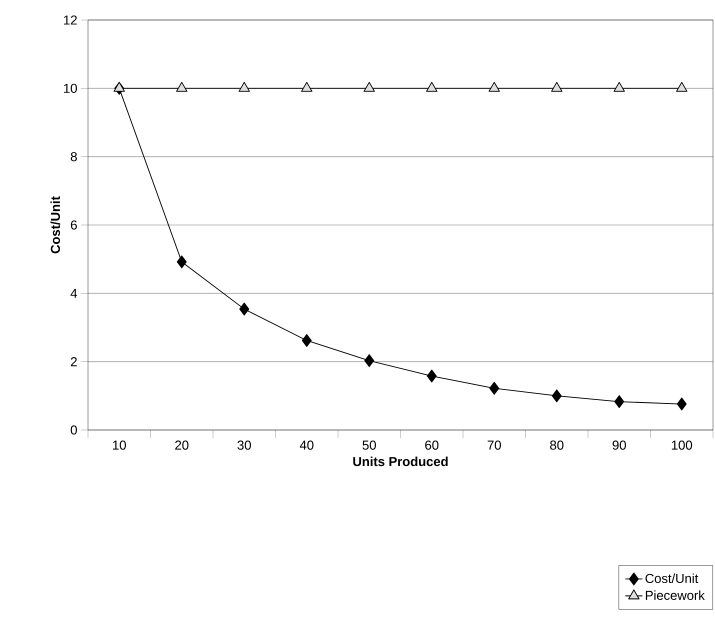  I want to click on x-tick-label: 40, so click(307, 445).